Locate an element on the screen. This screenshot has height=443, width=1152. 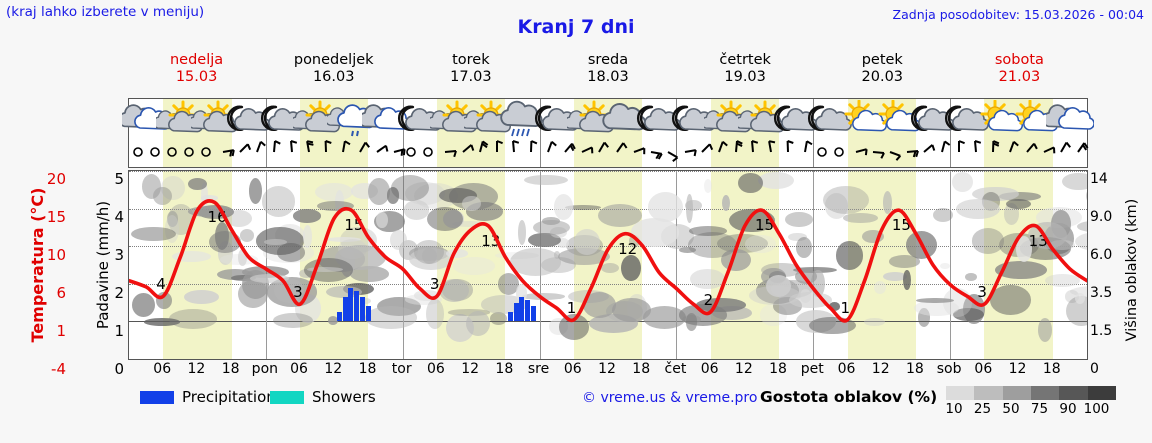
day-date: 15.03 is located at coordinates (196, 77).